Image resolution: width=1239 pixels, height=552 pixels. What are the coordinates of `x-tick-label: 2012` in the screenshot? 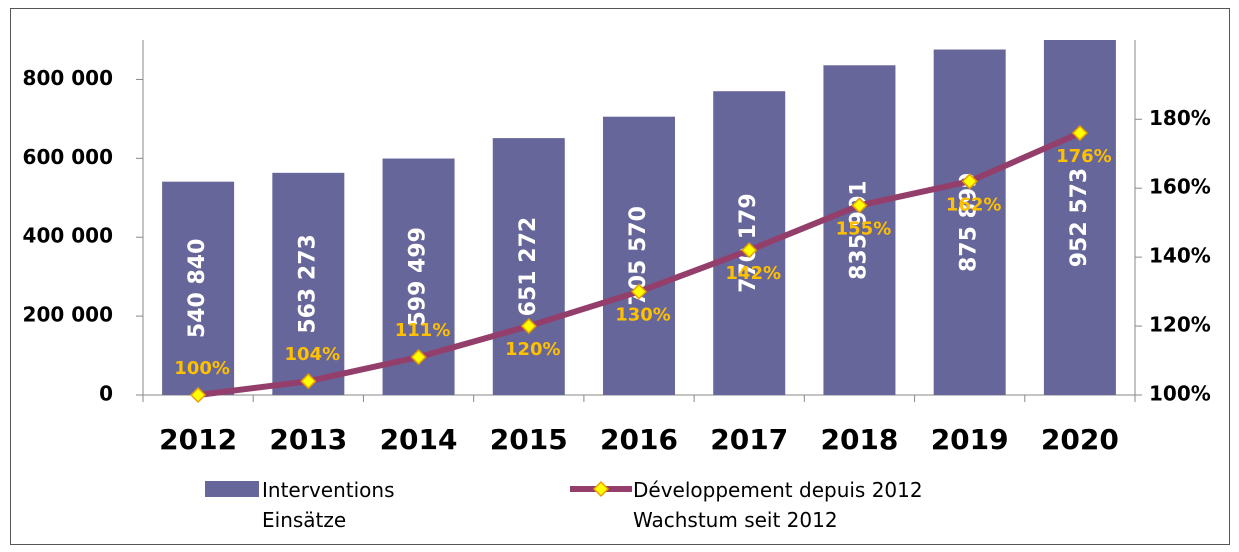 It's located at (198, 439).